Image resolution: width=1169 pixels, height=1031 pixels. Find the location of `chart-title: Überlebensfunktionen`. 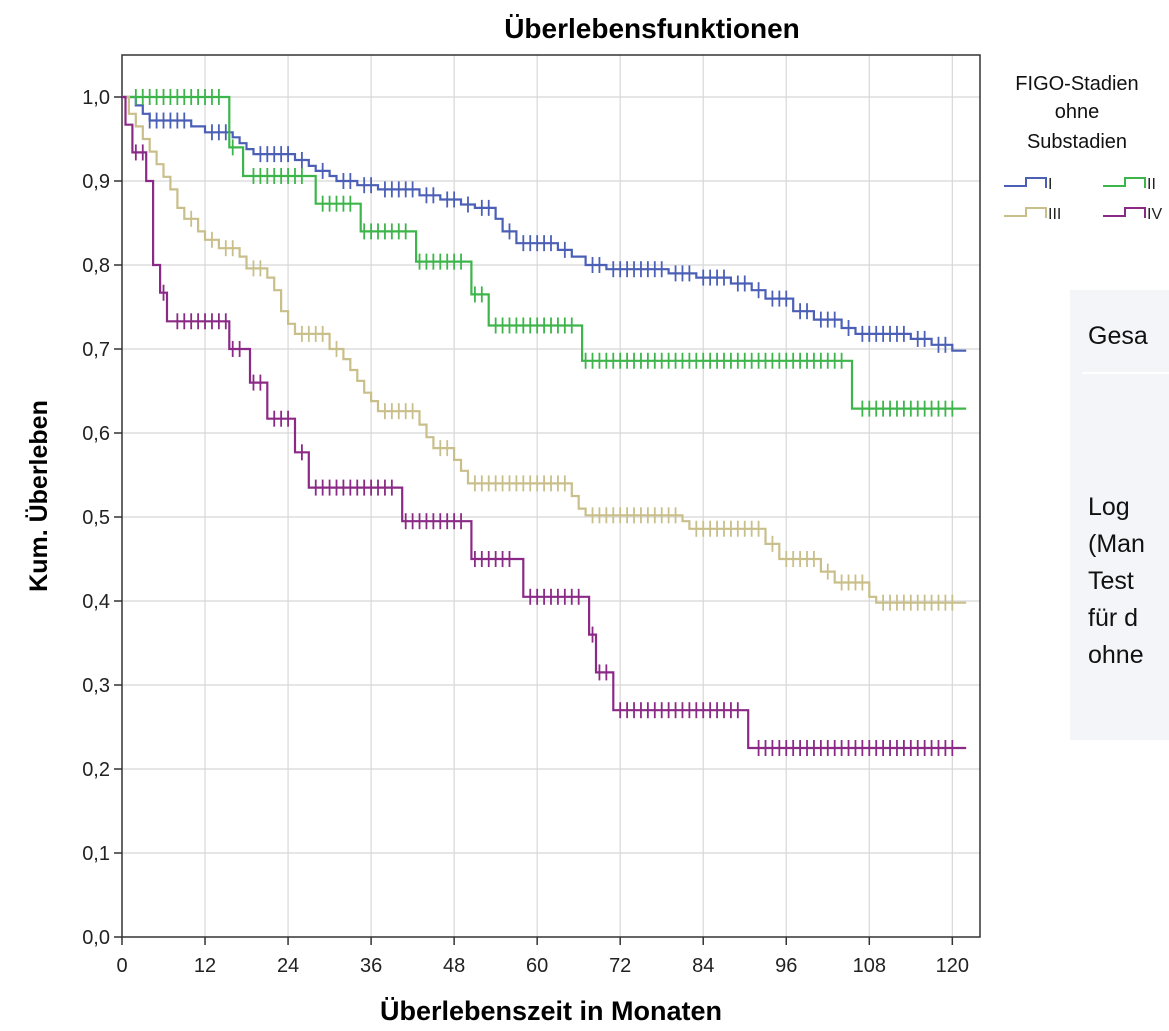

chart-title: Überlebensfunktionen is located at coordinates (652, 28).